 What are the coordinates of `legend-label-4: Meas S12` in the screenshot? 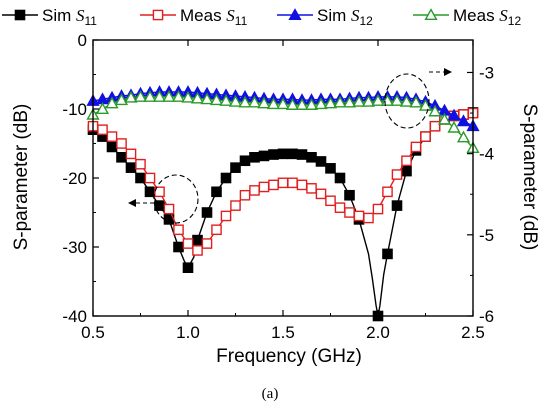 It's located at (487, 17).